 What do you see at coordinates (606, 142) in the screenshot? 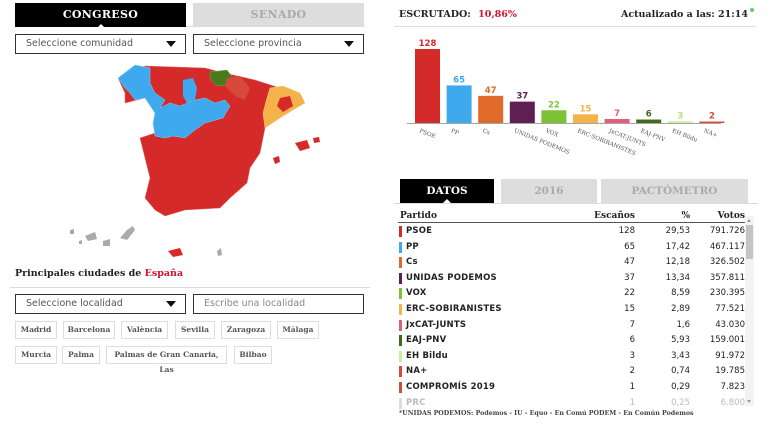
I see `chart-category-label: ERC-SOBIRANISTES` at bounding box center [606, 142].